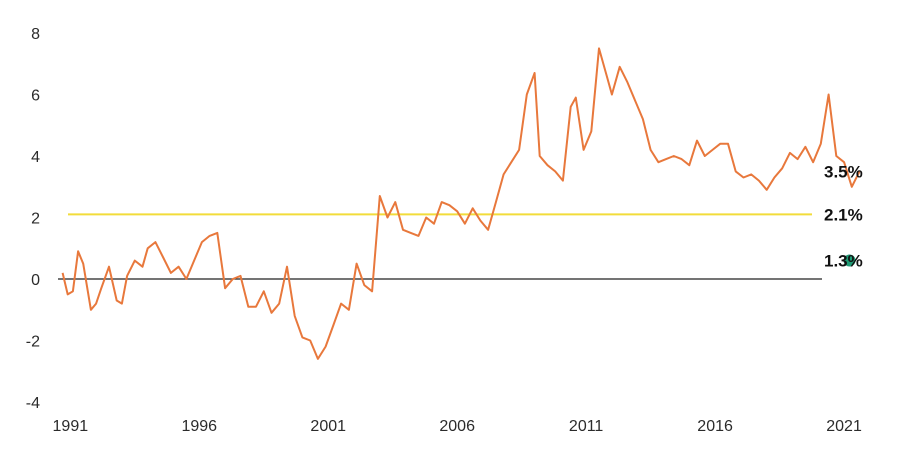  What do you see at coordinates (35, 219) in the screenshot?
I see `y-tick-label: 2` at bounding box center [35, 219].